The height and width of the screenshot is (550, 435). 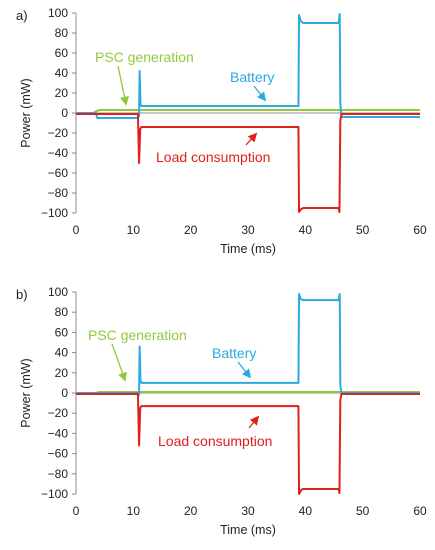 What do you see at coordinates (22, 15) in the screenshot?
I see `panel-label: a)` at bounding box center [22, 15].